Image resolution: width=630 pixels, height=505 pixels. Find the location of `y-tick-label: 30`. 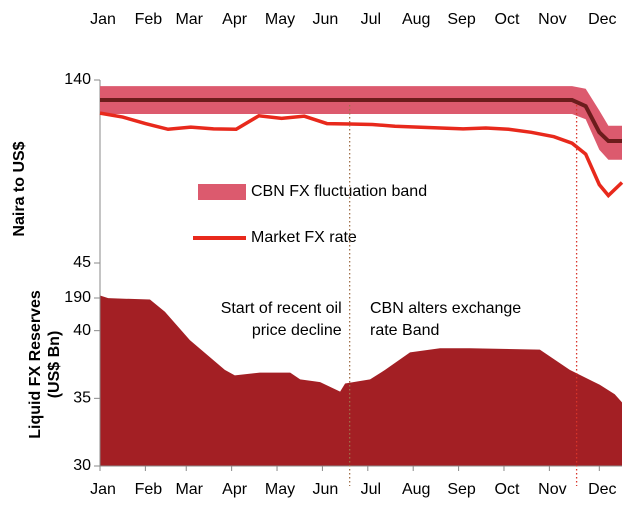

y-tick-label: 30 is located at coordinates (82, 465).